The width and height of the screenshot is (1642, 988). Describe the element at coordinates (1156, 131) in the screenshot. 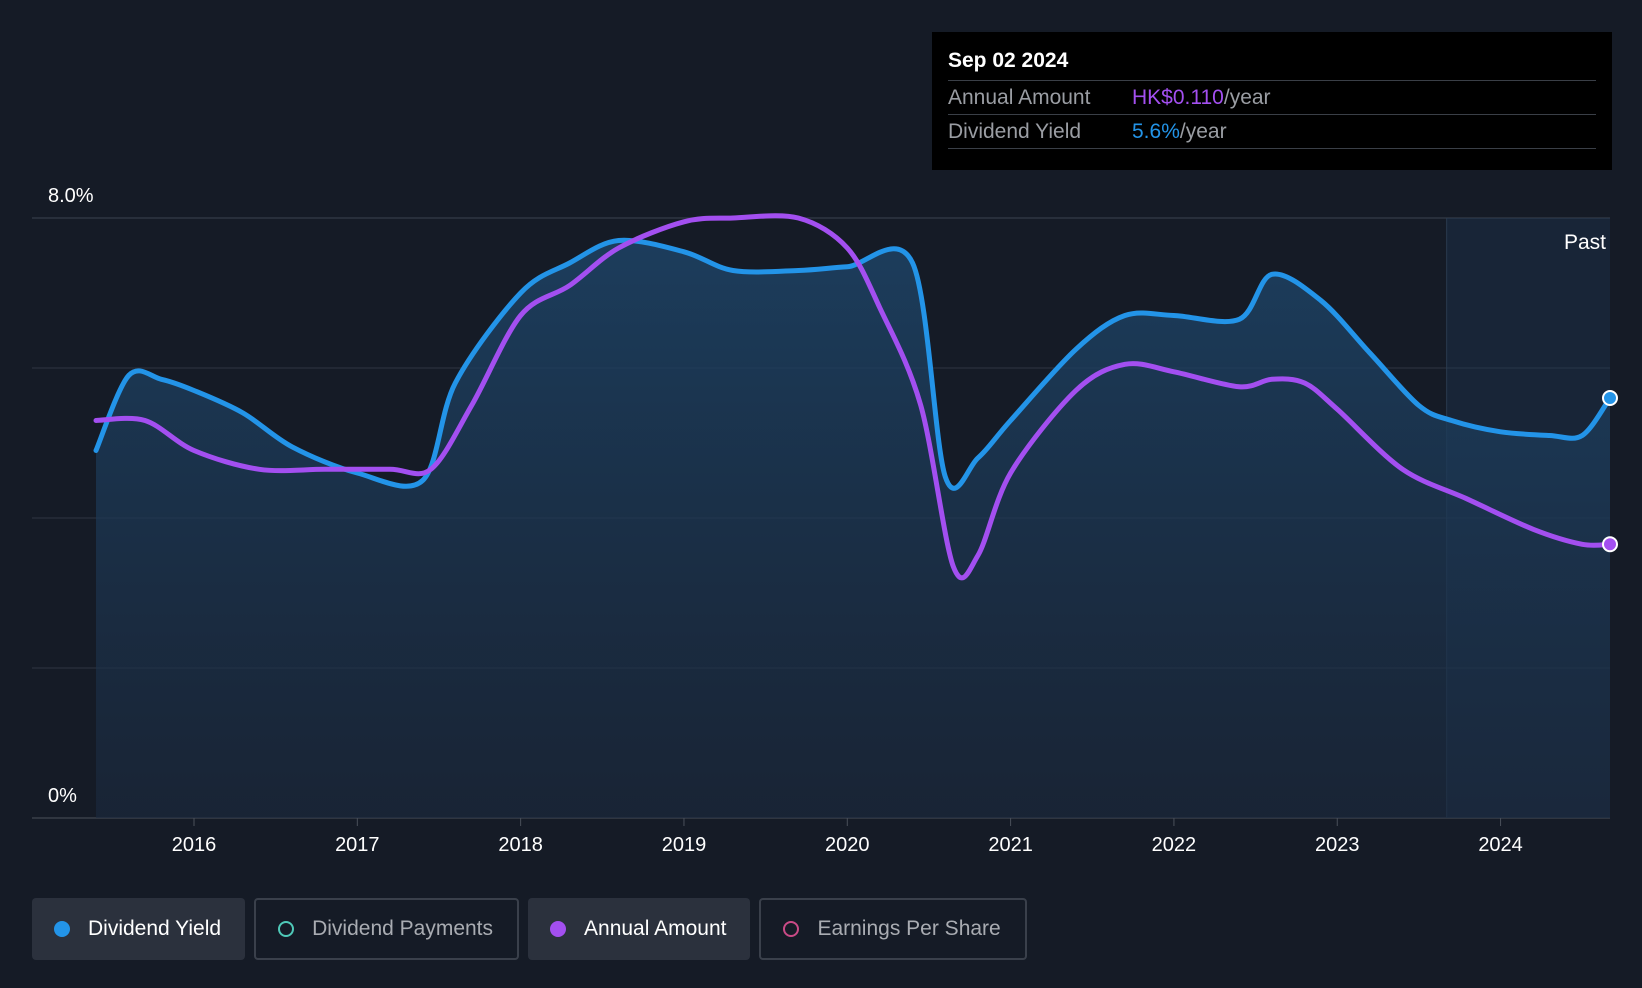

I see `tooltip-value: 5.6%` at that location.